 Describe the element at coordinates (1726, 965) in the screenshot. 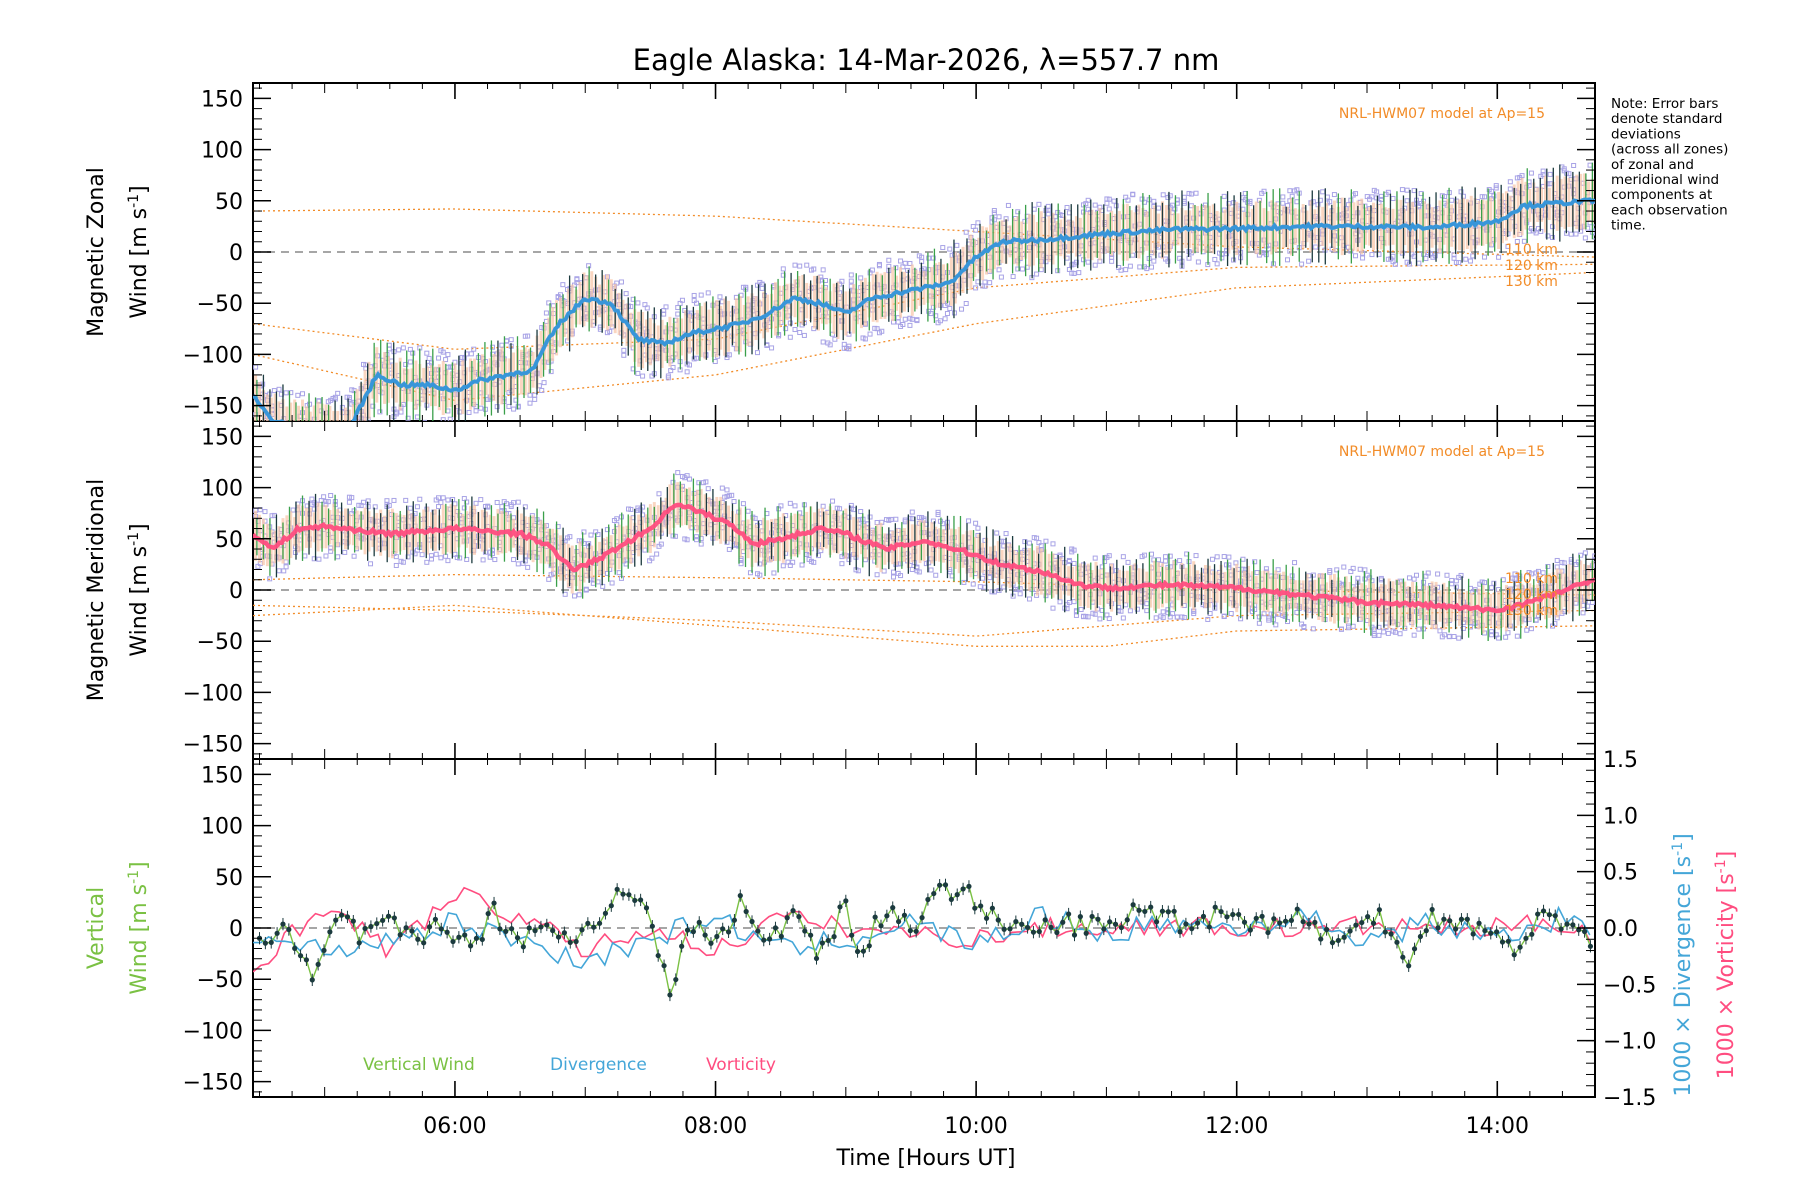

I see `vorticity-ylabel: 1000 × Vorticity [s-1]` at that location.